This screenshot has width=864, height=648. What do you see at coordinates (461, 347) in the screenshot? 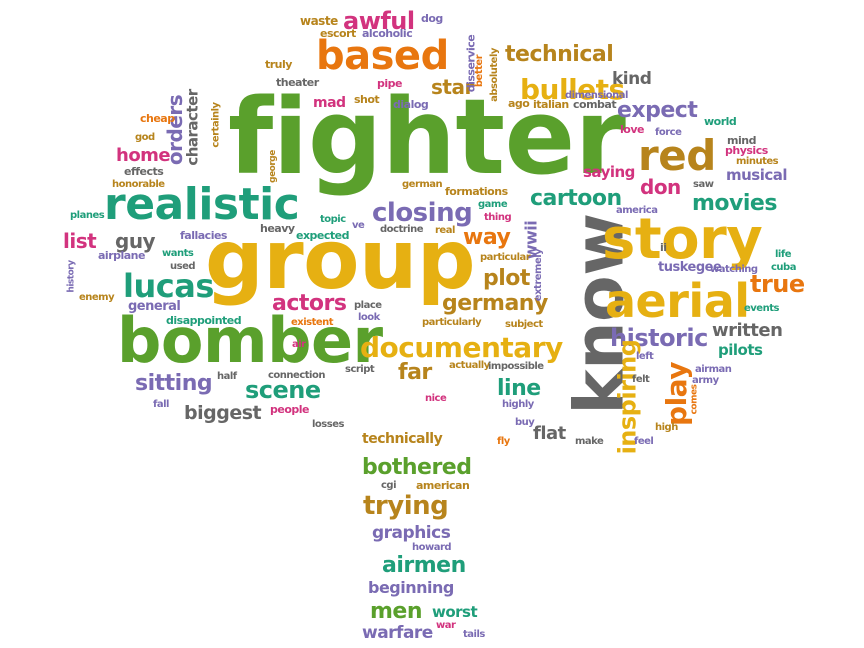
I see `word-documentary: documentary` at bounding box center [461, 347].